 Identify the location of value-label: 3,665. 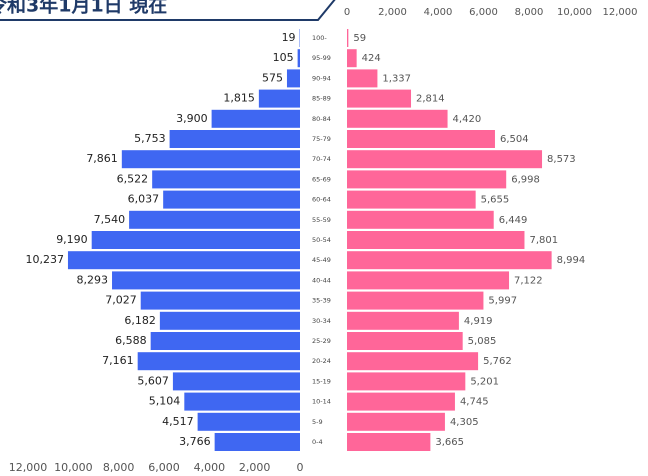
(449, 442).